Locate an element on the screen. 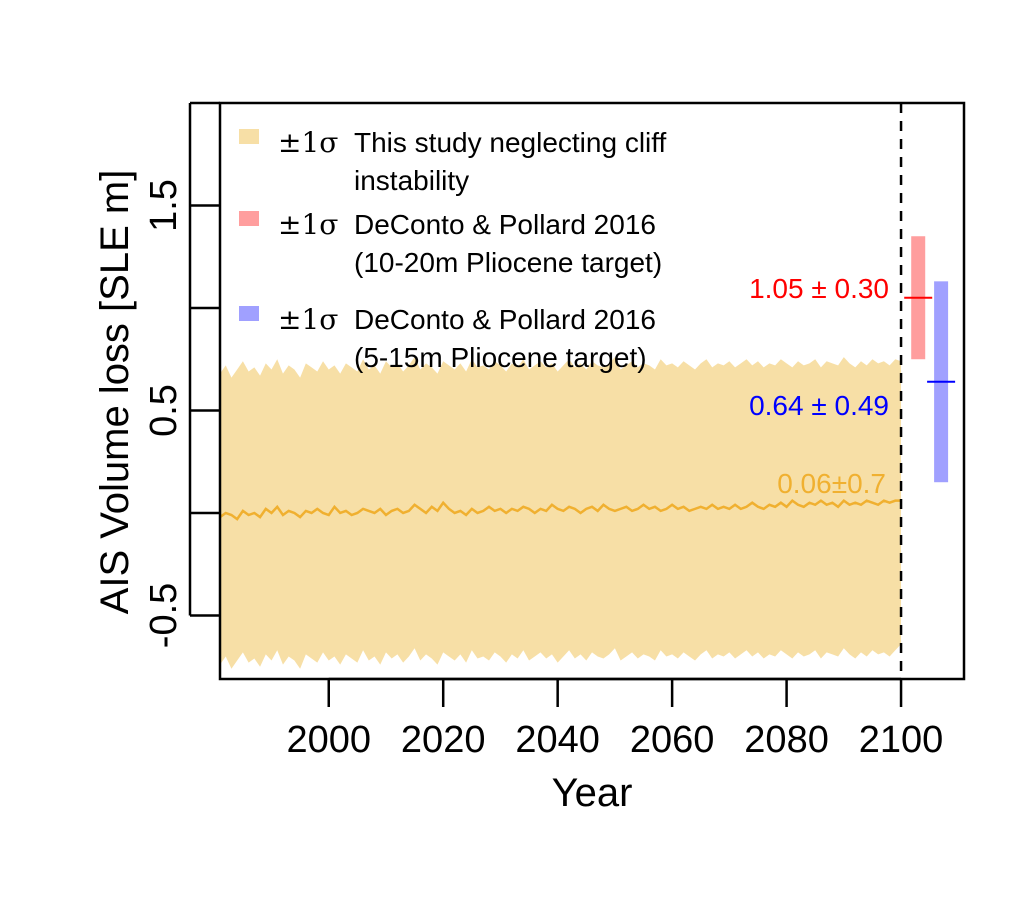  y-axis-title: AIS Volume loss [SLE m] is located at coordinates (115, 392).